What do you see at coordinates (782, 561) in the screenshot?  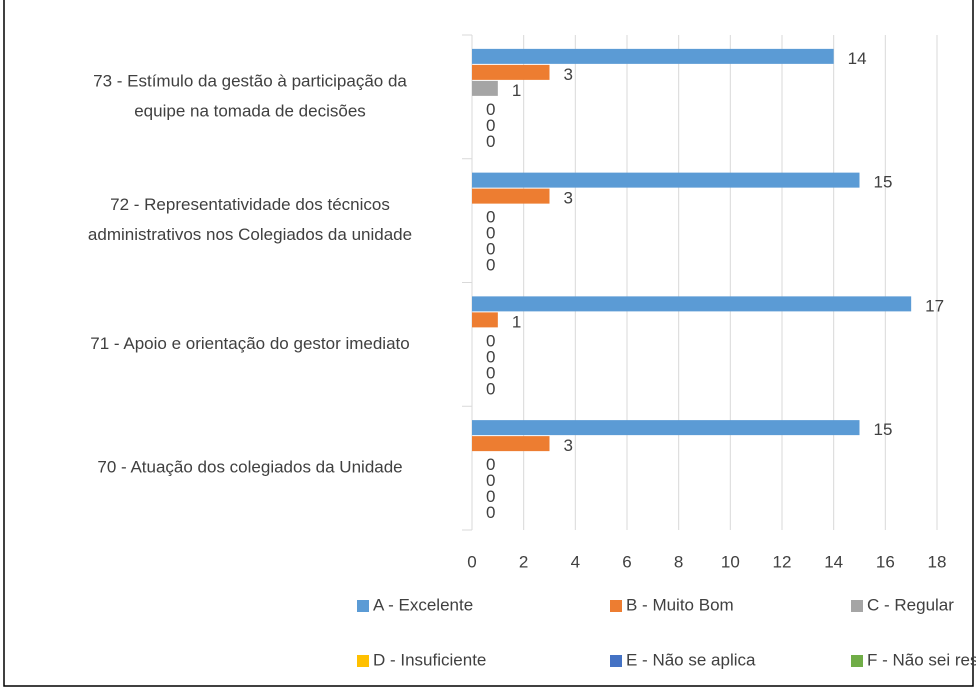 I see `x-tick-label: 12` at bounding box center [782, 561].